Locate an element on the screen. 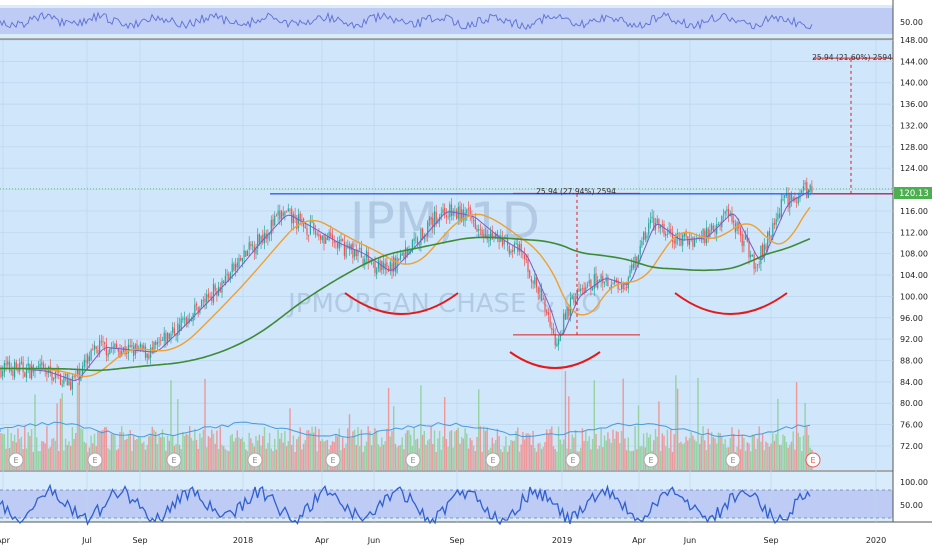  earnings-marker-label: E is located at coordinates (332, 460).